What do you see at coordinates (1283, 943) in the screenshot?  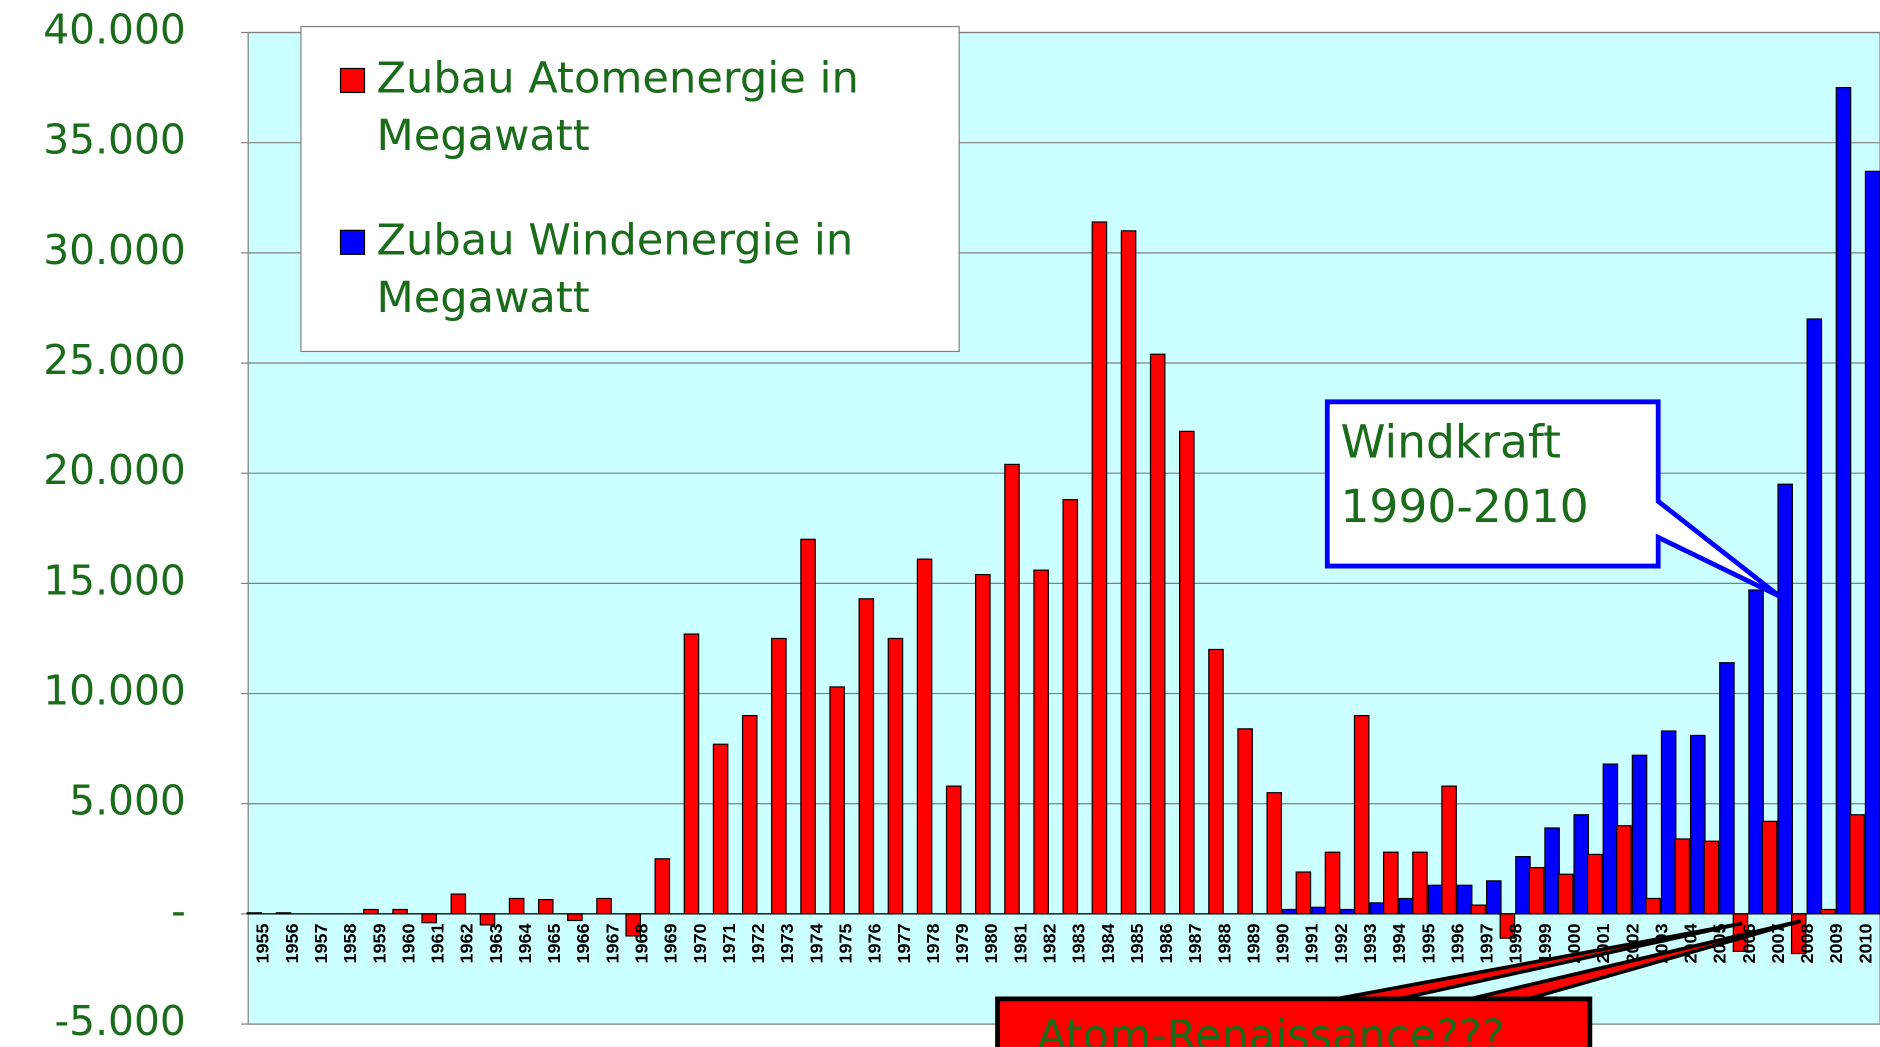 I see `x-tick-label: 1990` at bounding box center [1283, 943].